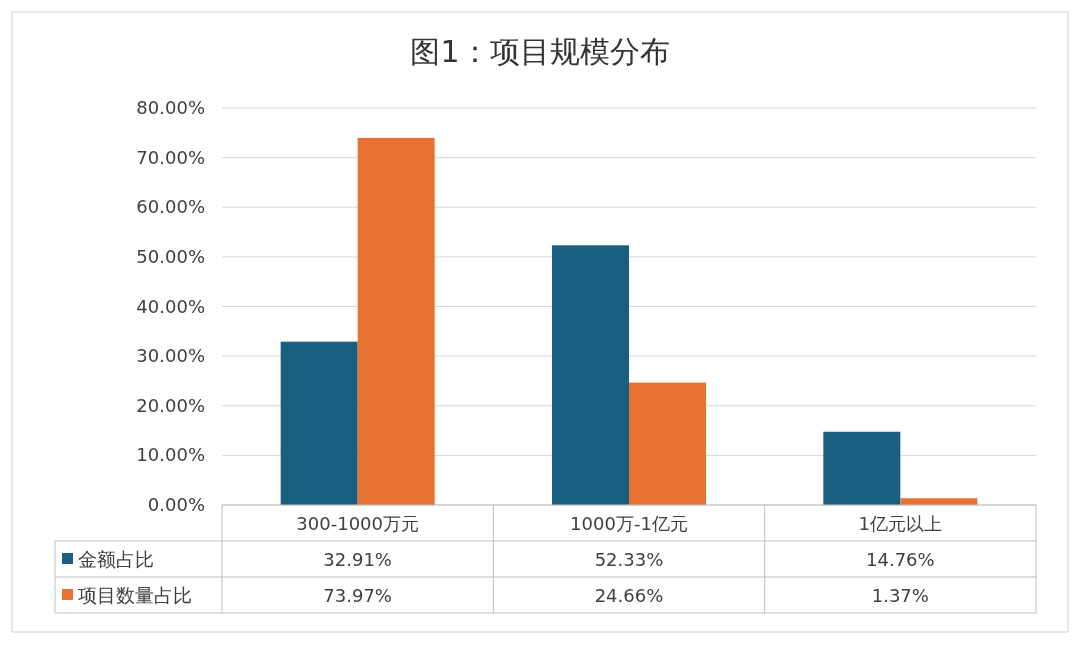 The width and height of the screenshot is (1080, 657). What do you see at coordinates (170, 207) in the screenshot?
I see `y-tick-label: 60.00%` at bounding box center [170, 207].